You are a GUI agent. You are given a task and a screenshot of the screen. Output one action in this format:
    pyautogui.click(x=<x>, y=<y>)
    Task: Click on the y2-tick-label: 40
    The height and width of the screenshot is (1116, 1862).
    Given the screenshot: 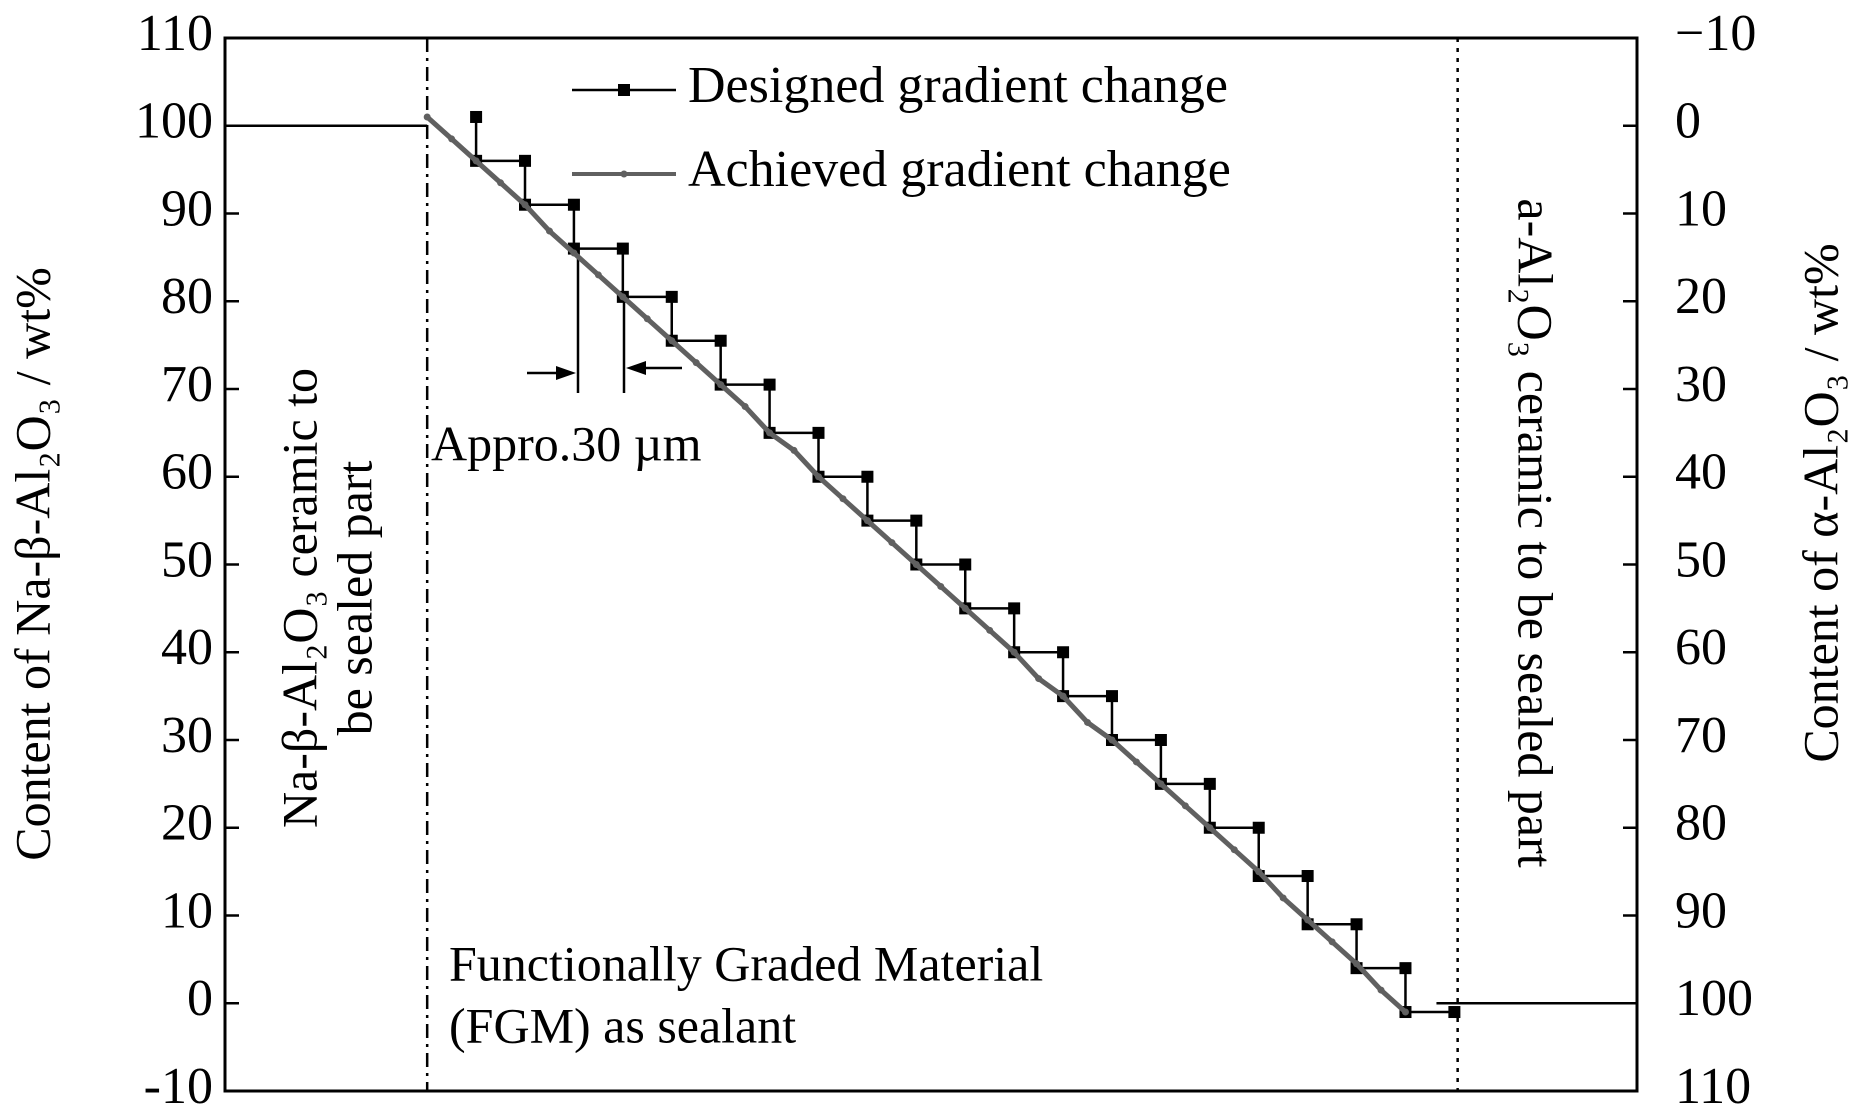 What is the action you would take?
    pyautogui.click(x=1701, y=472)
    